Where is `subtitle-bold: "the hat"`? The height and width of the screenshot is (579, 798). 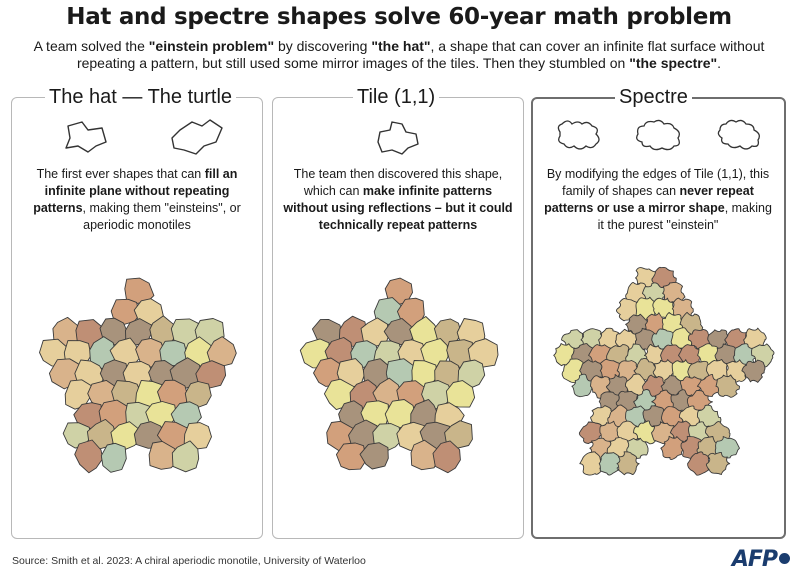 subtitle-bold: "the hat" is located at coordinates (401, 46).